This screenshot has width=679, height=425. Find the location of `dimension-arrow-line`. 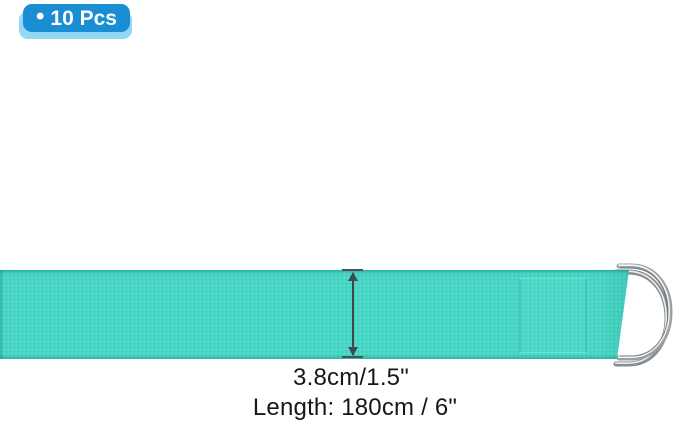

dimension-arrow-line is located at coordinates (353, 314).